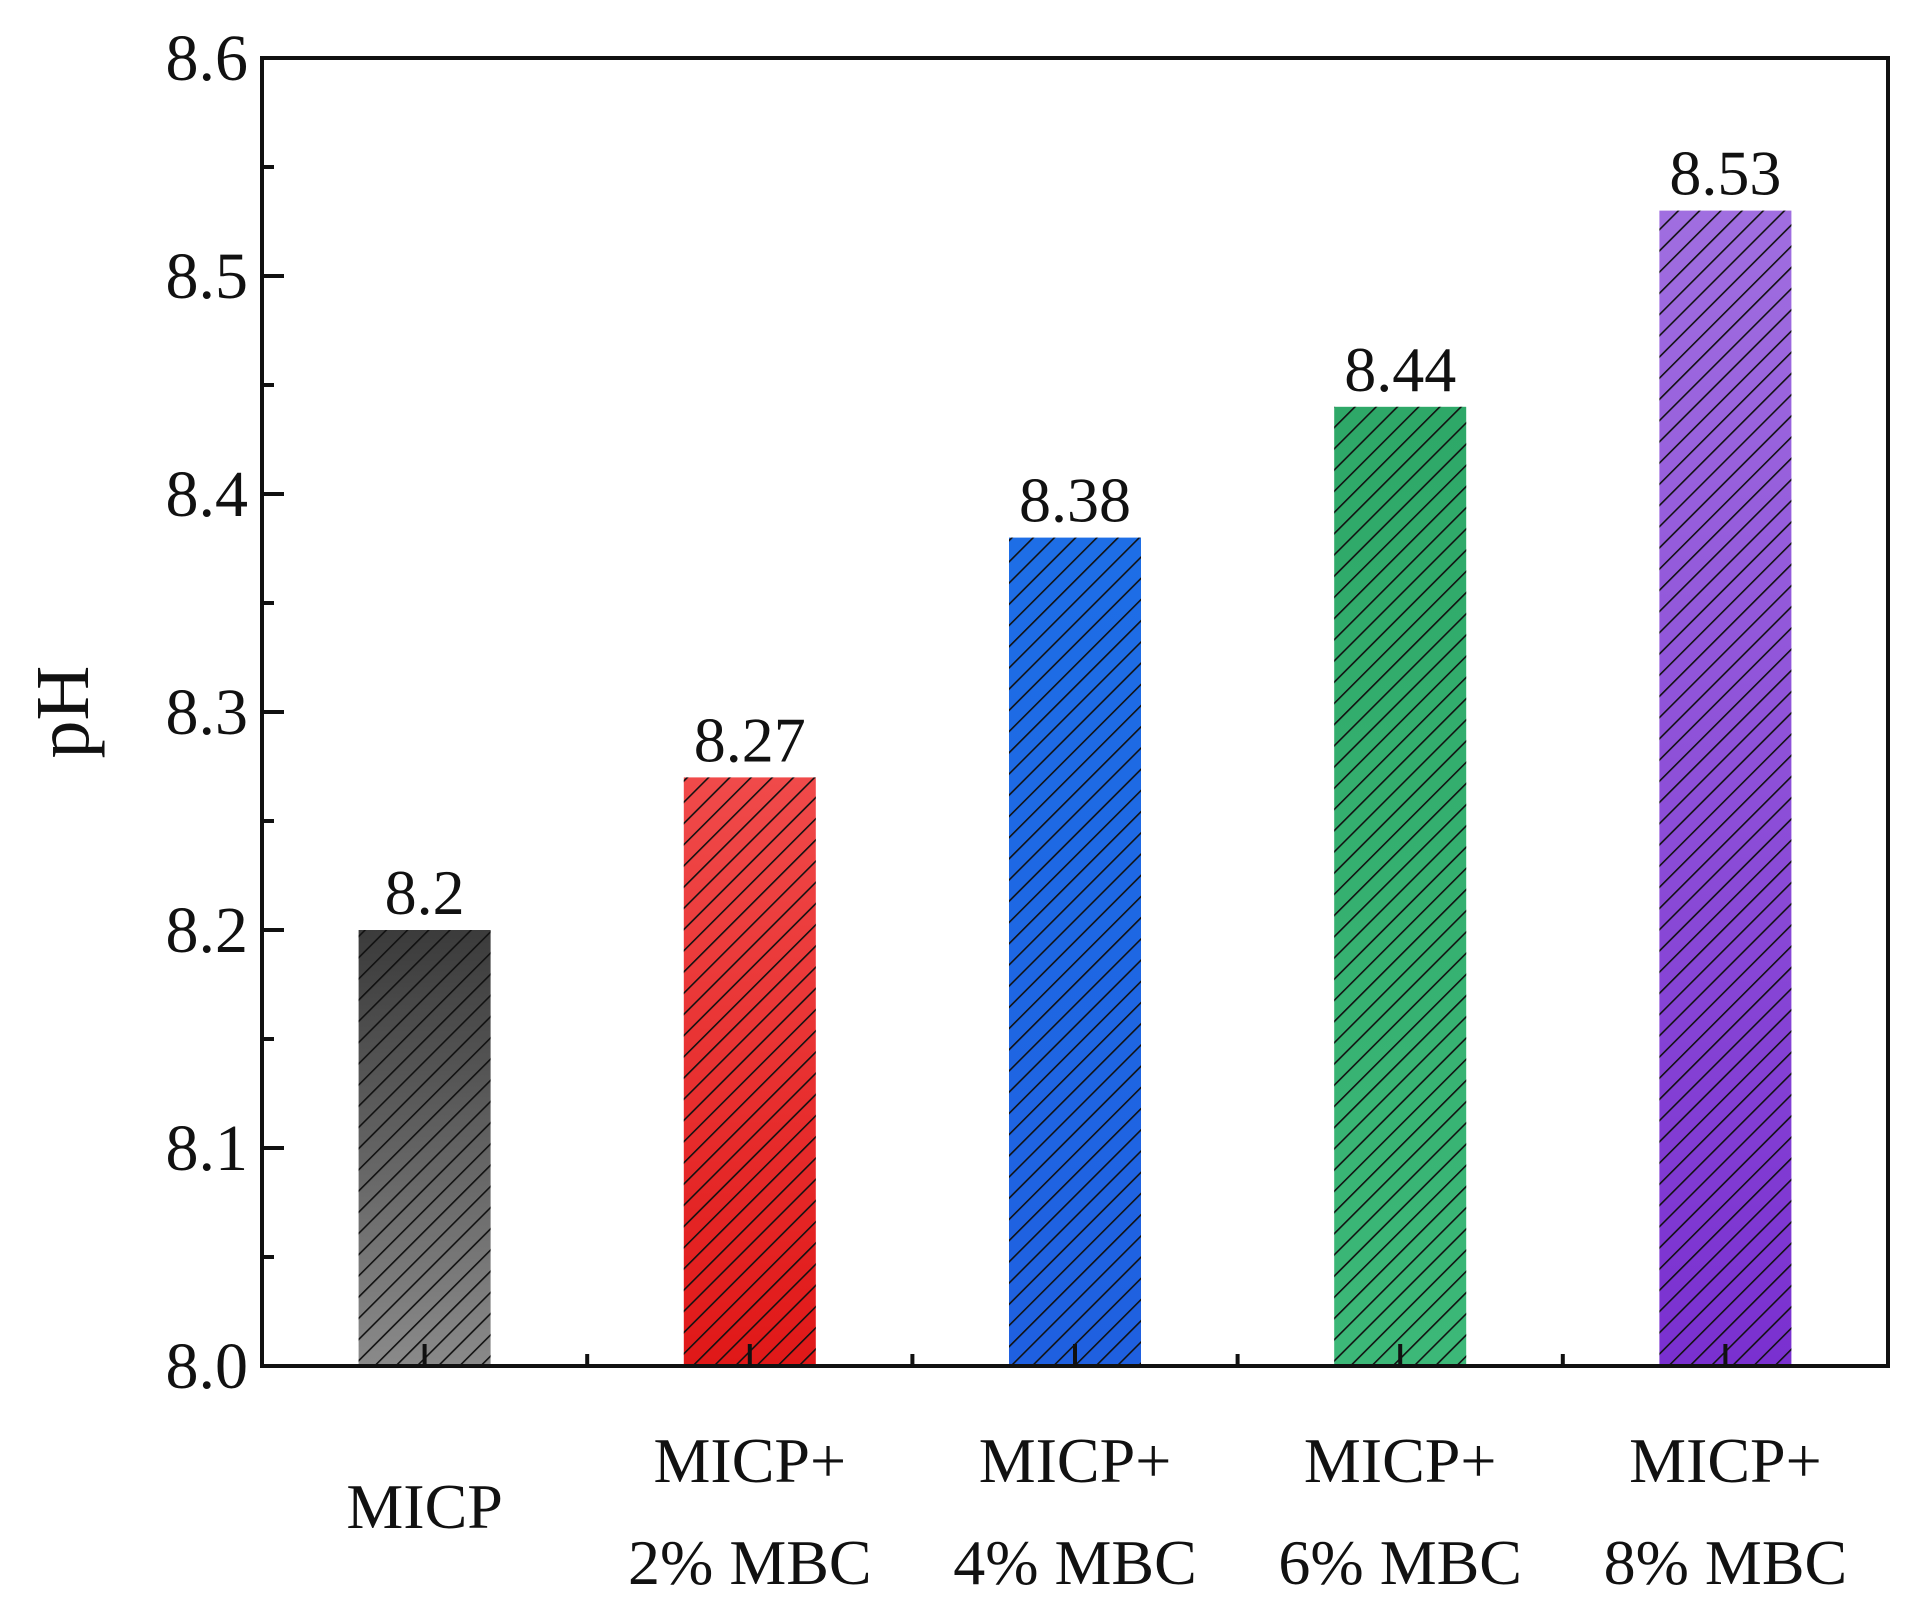 Image resolution: width=1920 pixels, height=1610 pixels. Describe the element at coordinates (207, 58) in the screenshot. I see `y-tick-label-7: 8.6` at that location.